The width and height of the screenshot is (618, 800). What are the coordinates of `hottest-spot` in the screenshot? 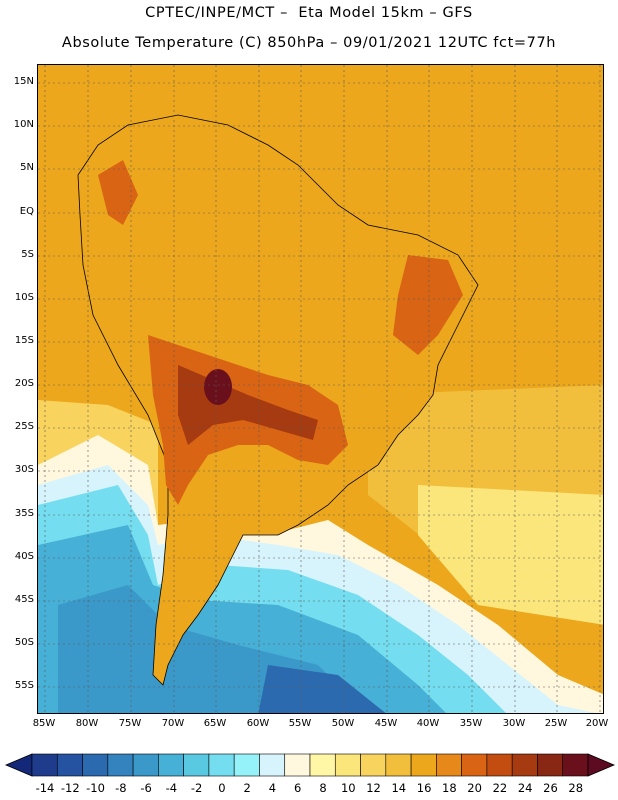 It's located at (218, 387).